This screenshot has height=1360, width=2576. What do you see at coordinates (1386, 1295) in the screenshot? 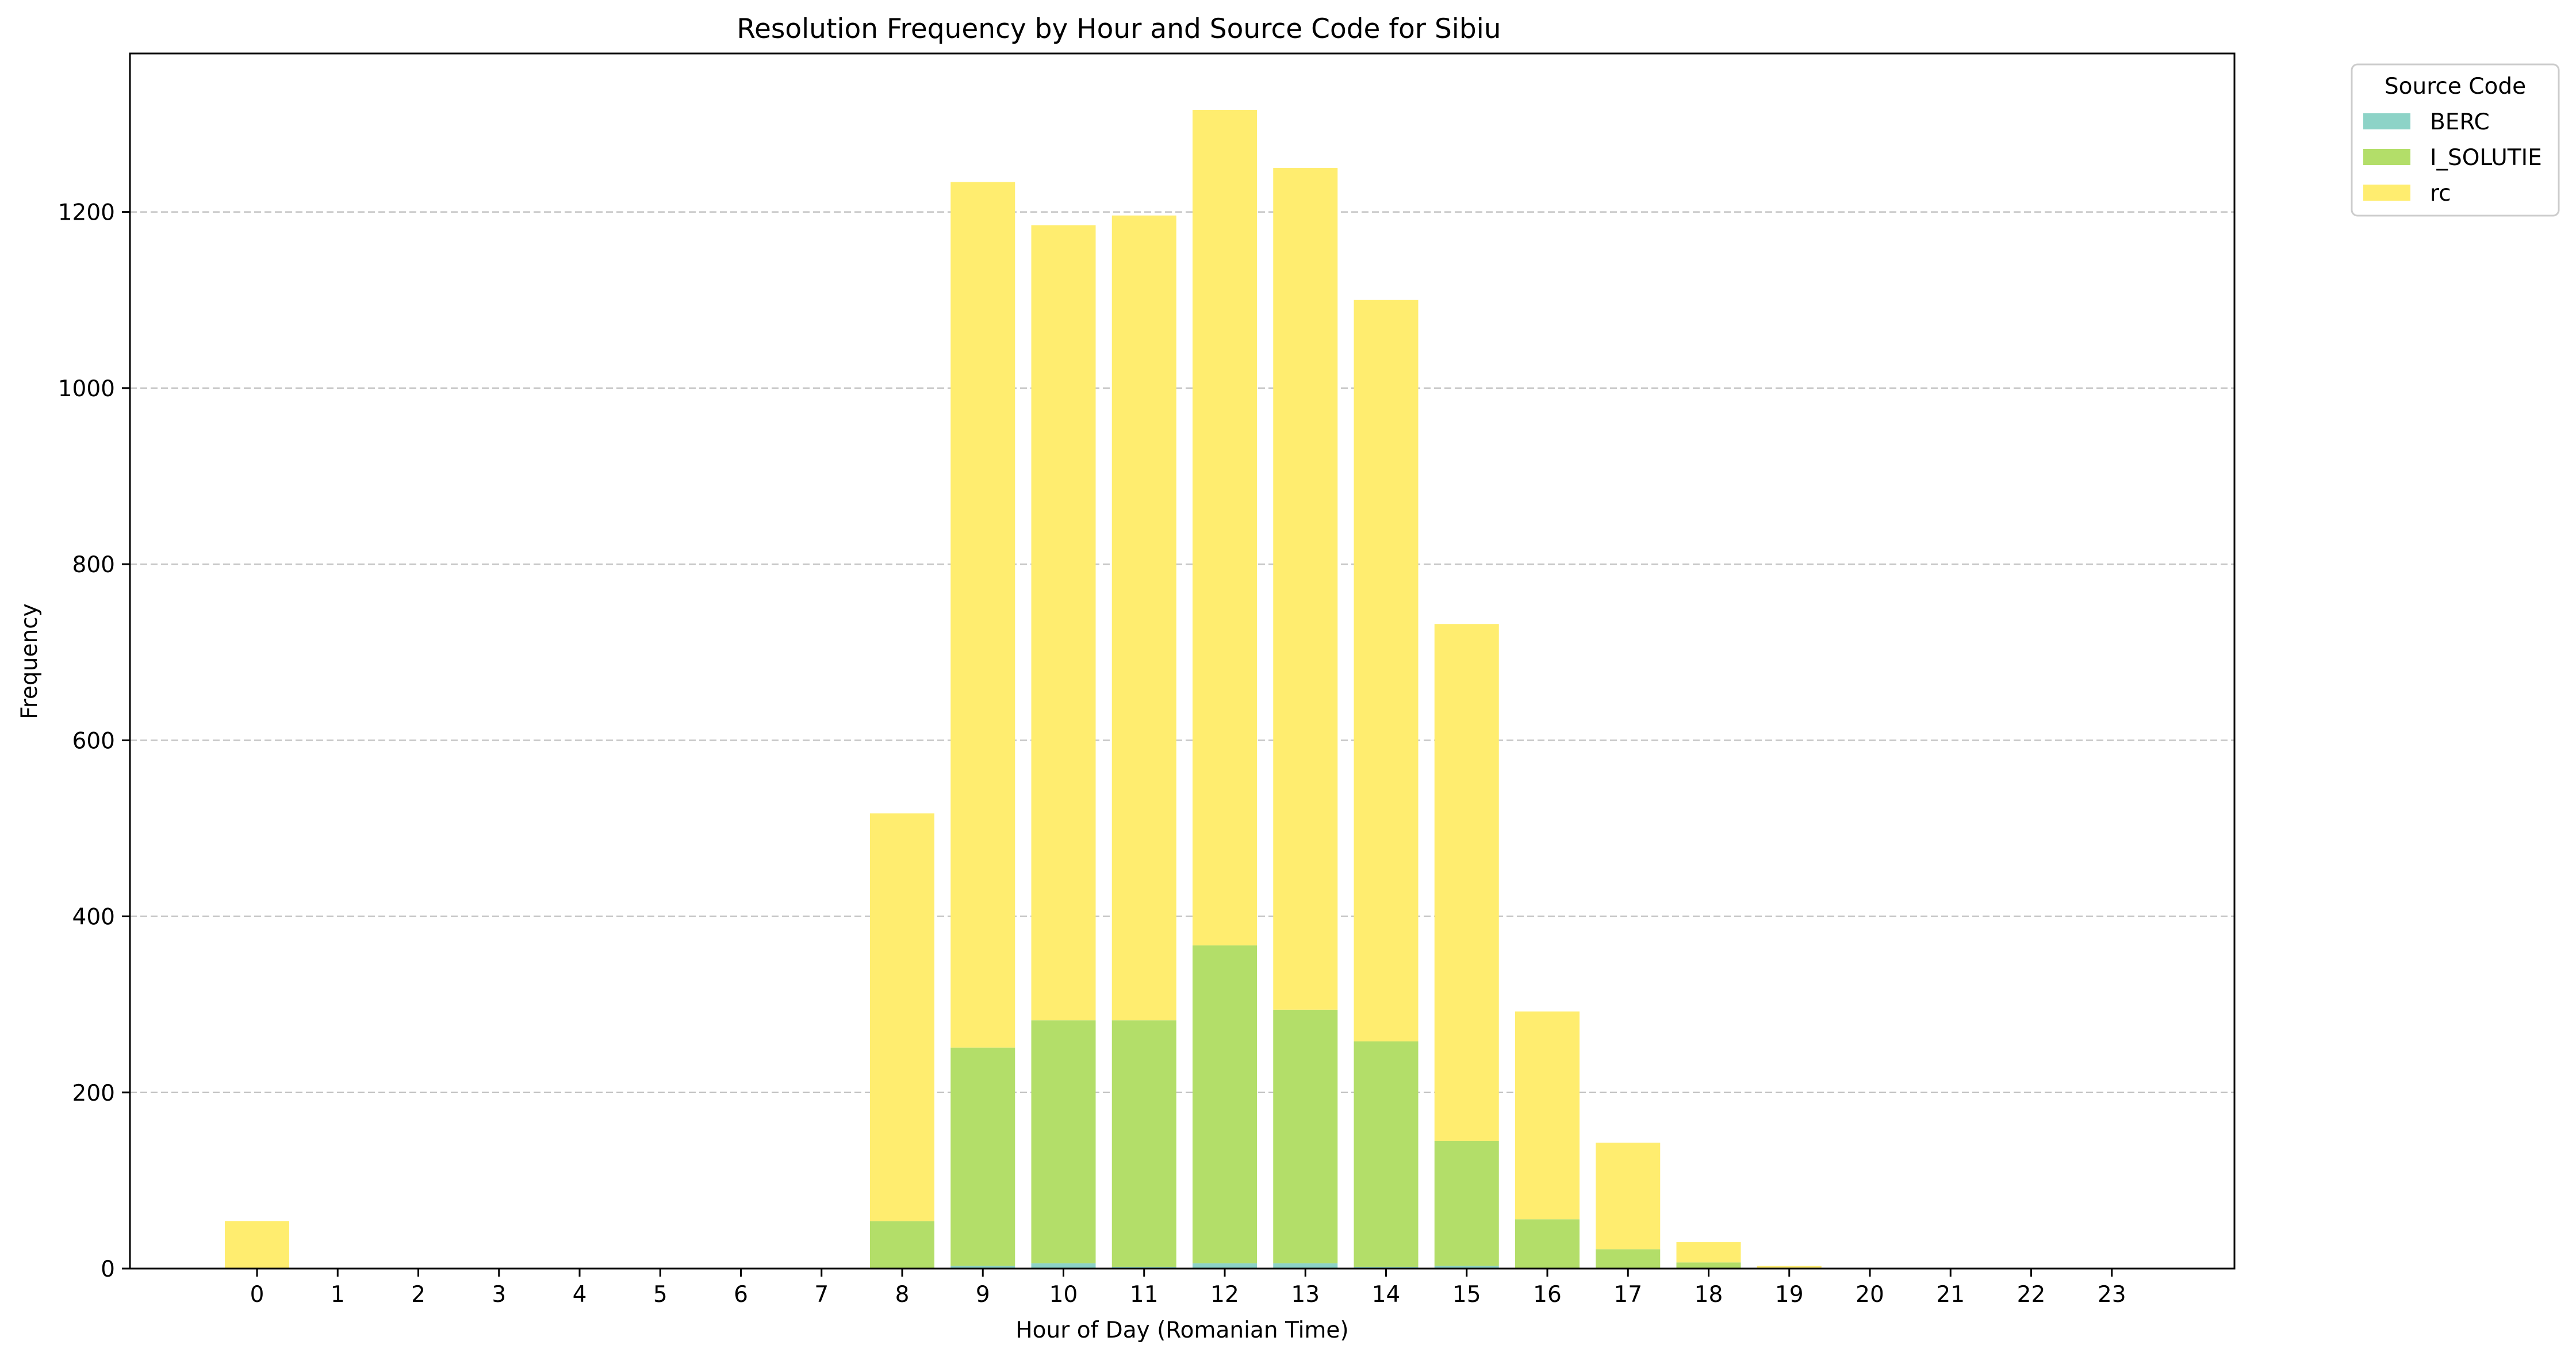
I see `x-tick-label: 14` at bounding box center [1386, 1295].